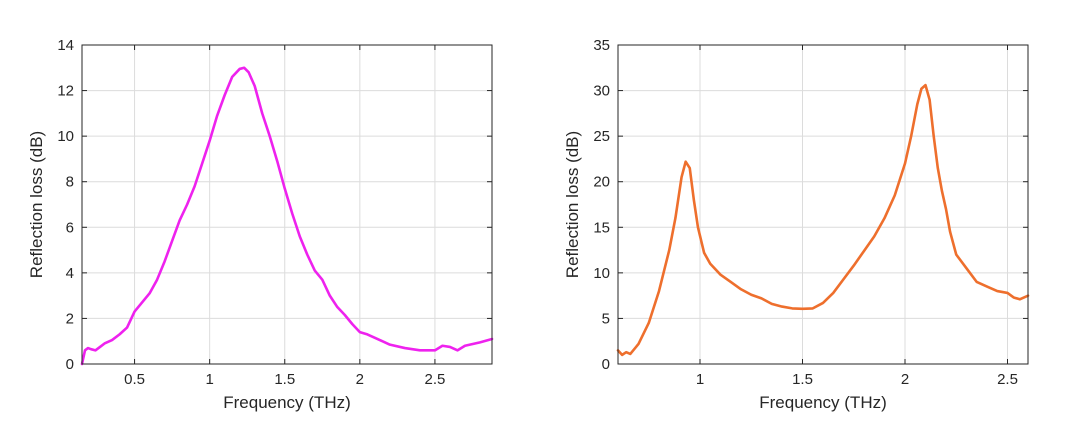 This screenshot has height=444, width=1080. Describe the element at coordinates (65, 91) in the screenshot. I see `y-tick-label: 12` at that location.